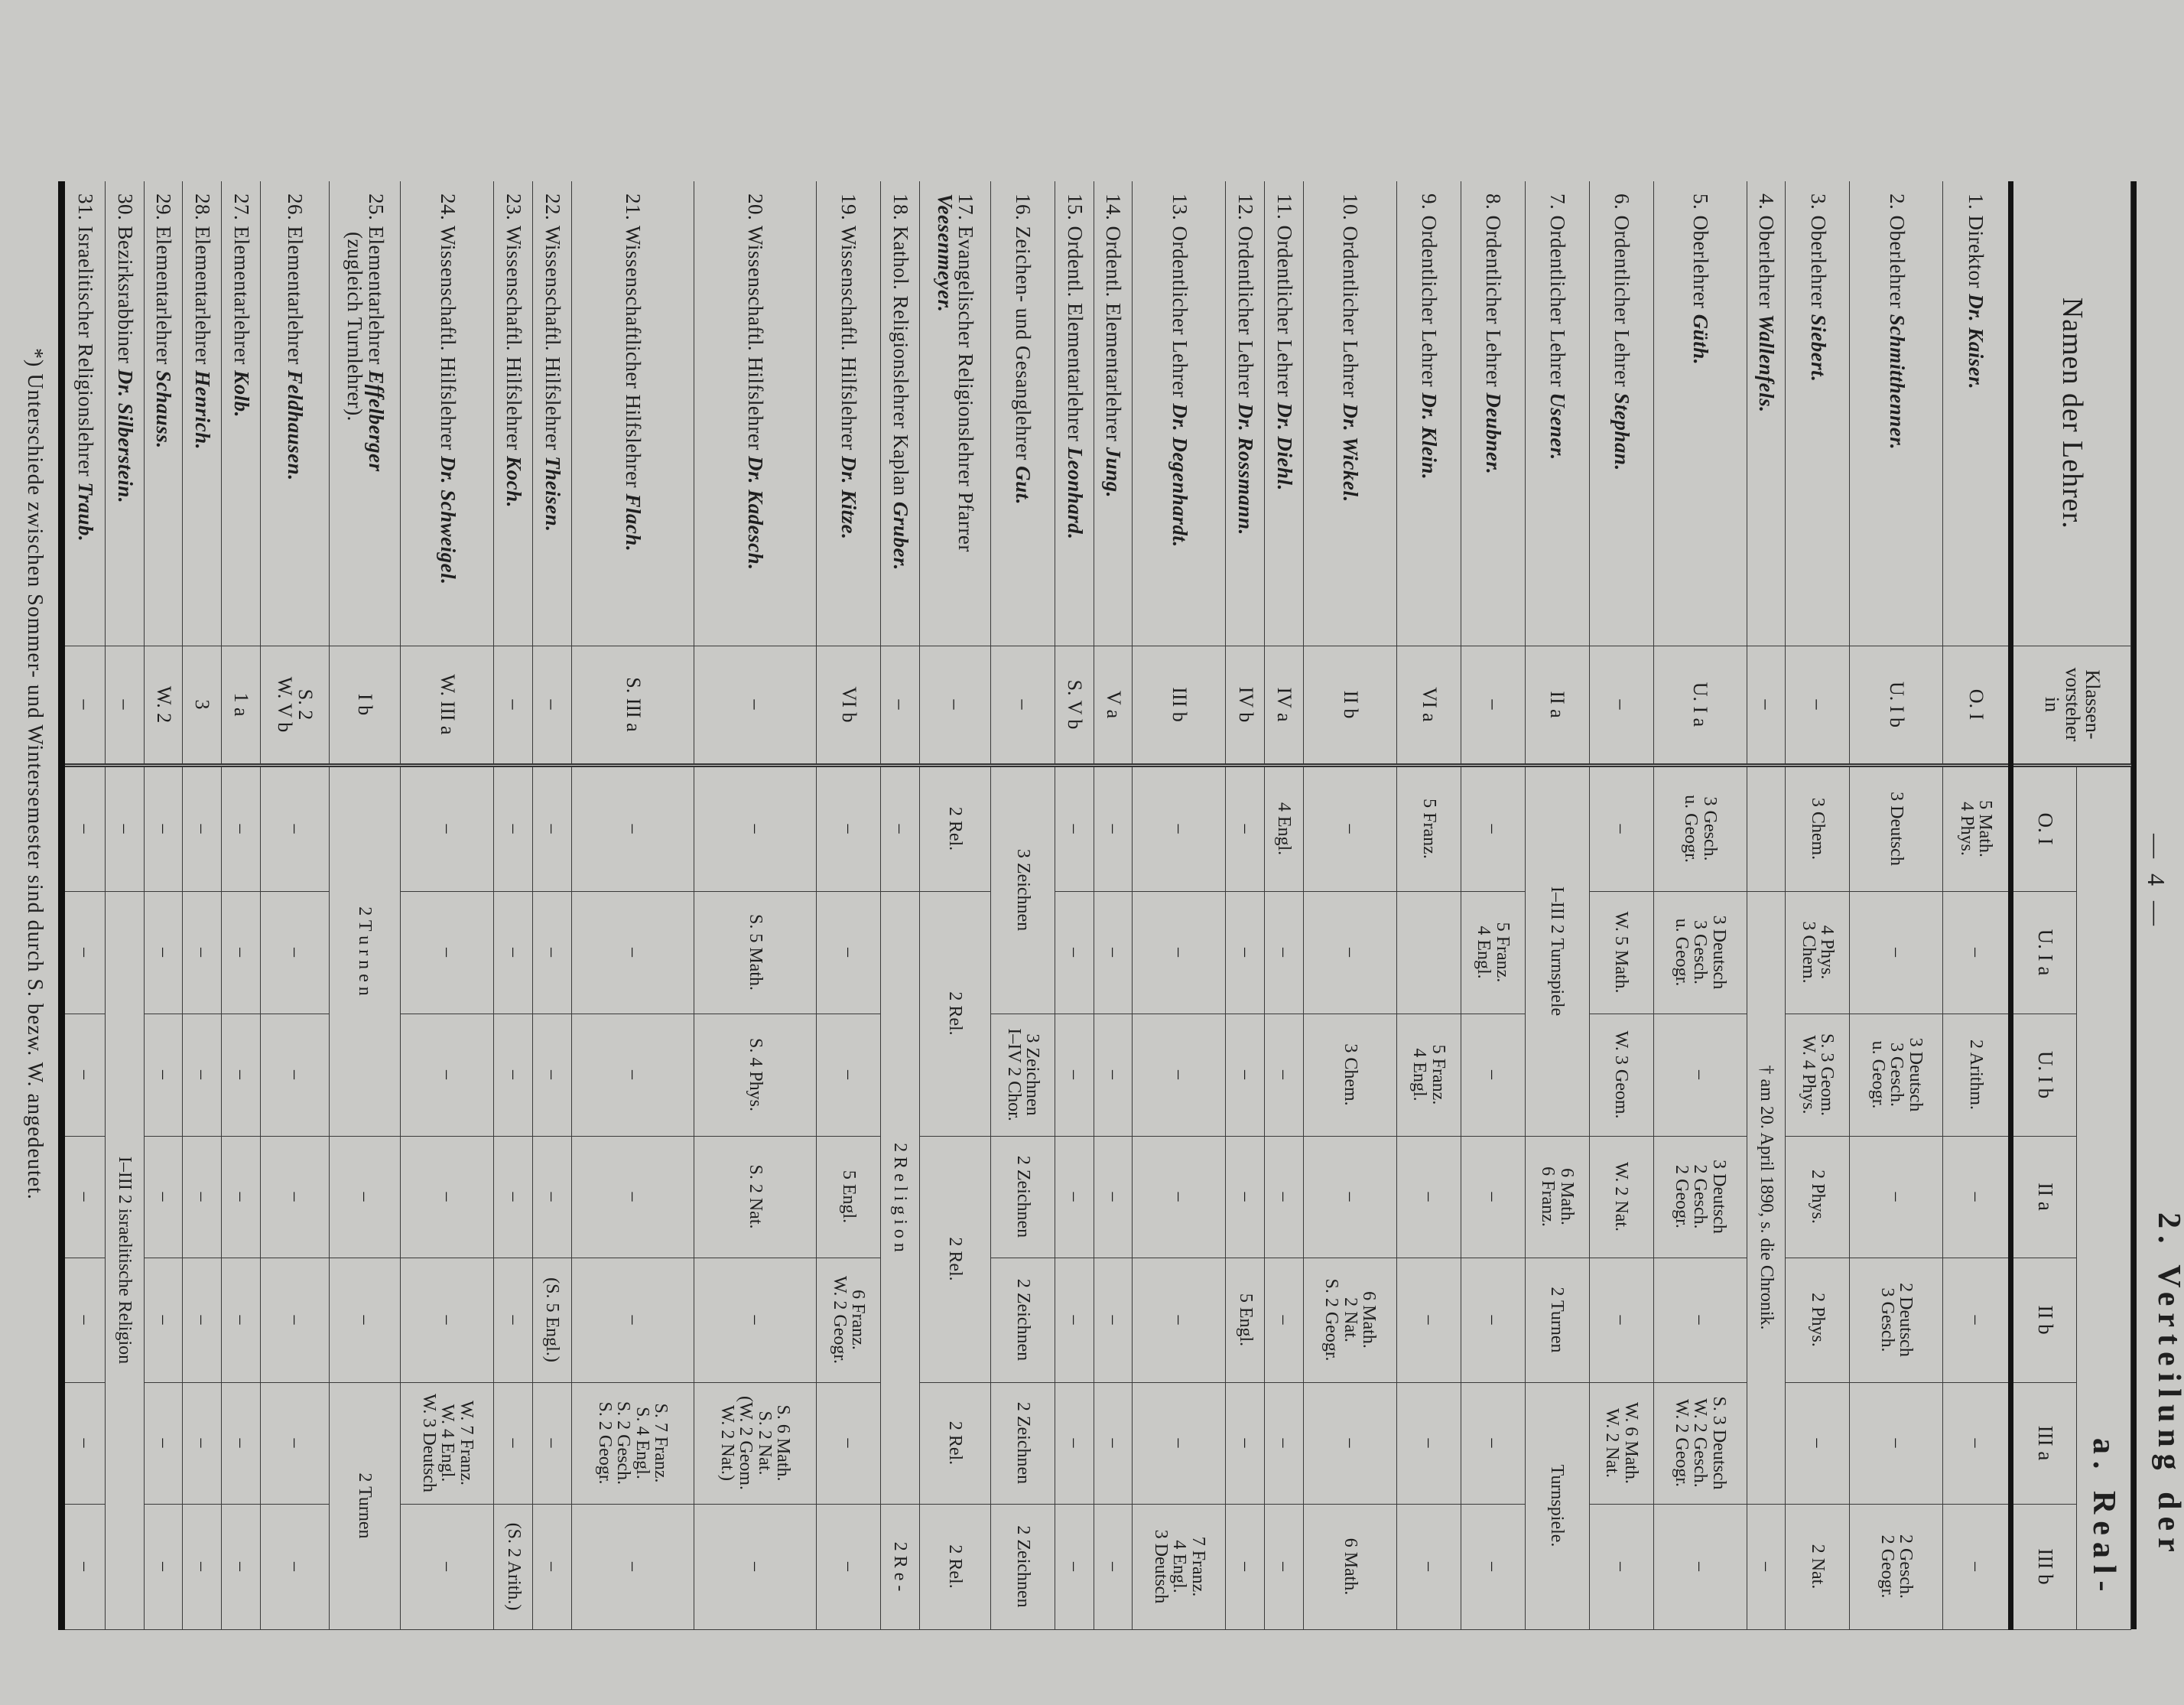  What do you see at coordinates (1075, 493) in the screenshot?
I see `teacher-name: Leonhard.` at bounding box center [1075, 493].